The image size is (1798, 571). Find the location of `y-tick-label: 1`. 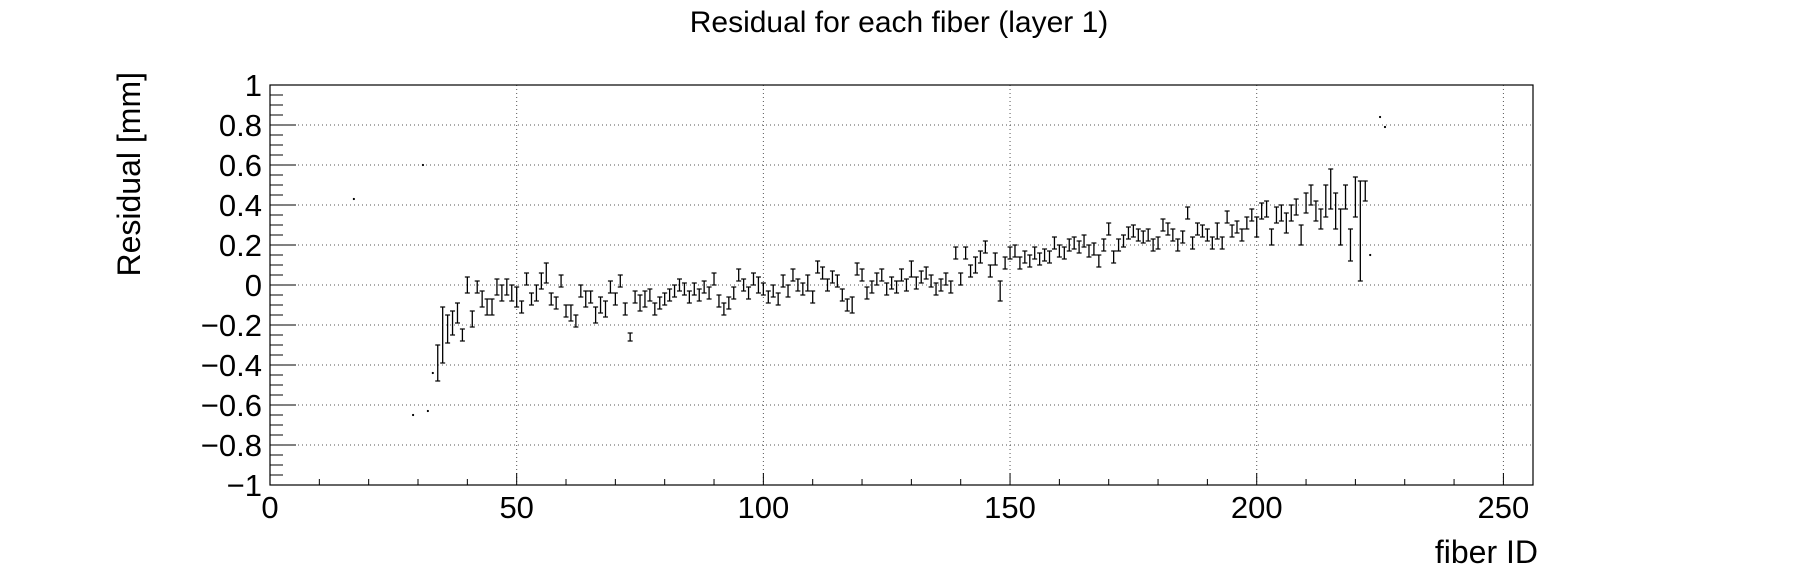

y-tick-label: 1 is located at coordinates (253, 85).